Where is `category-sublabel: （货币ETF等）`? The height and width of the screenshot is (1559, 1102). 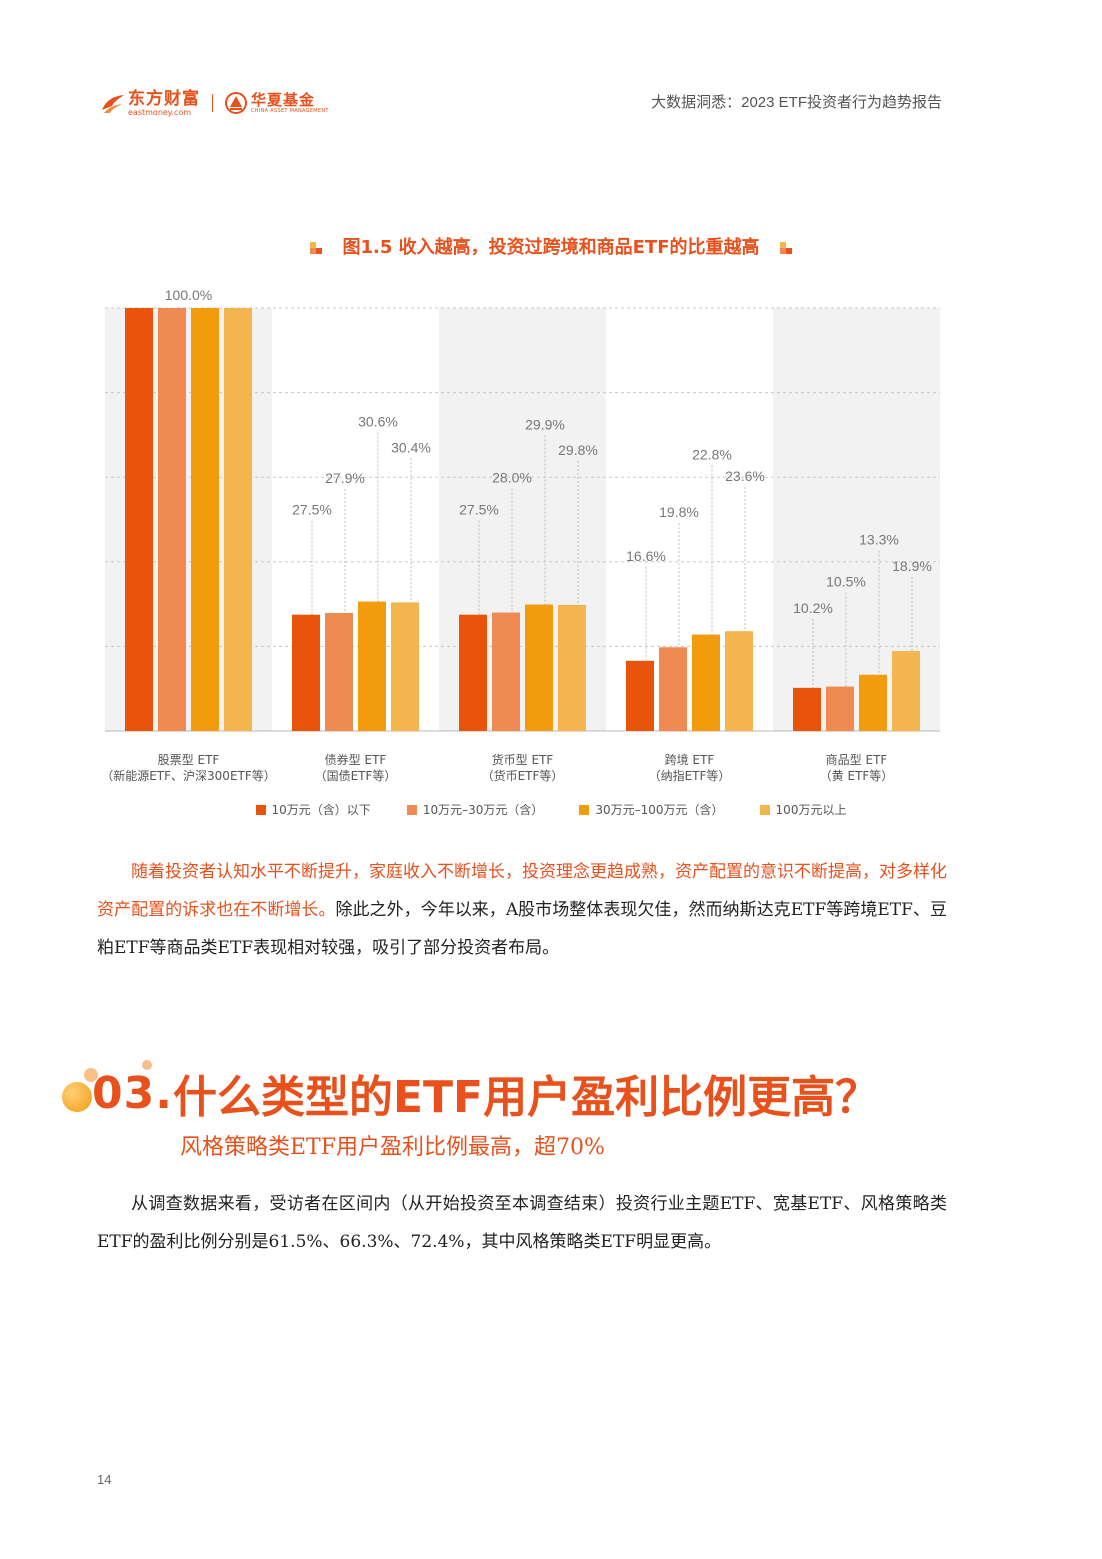 category-sublabel: （货币ETF等） is located at coordinates (523, 775).